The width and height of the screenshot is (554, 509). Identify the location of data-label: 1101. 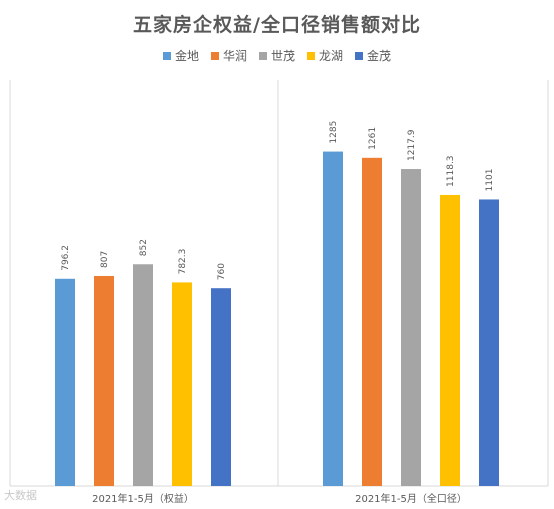
(490, 180).